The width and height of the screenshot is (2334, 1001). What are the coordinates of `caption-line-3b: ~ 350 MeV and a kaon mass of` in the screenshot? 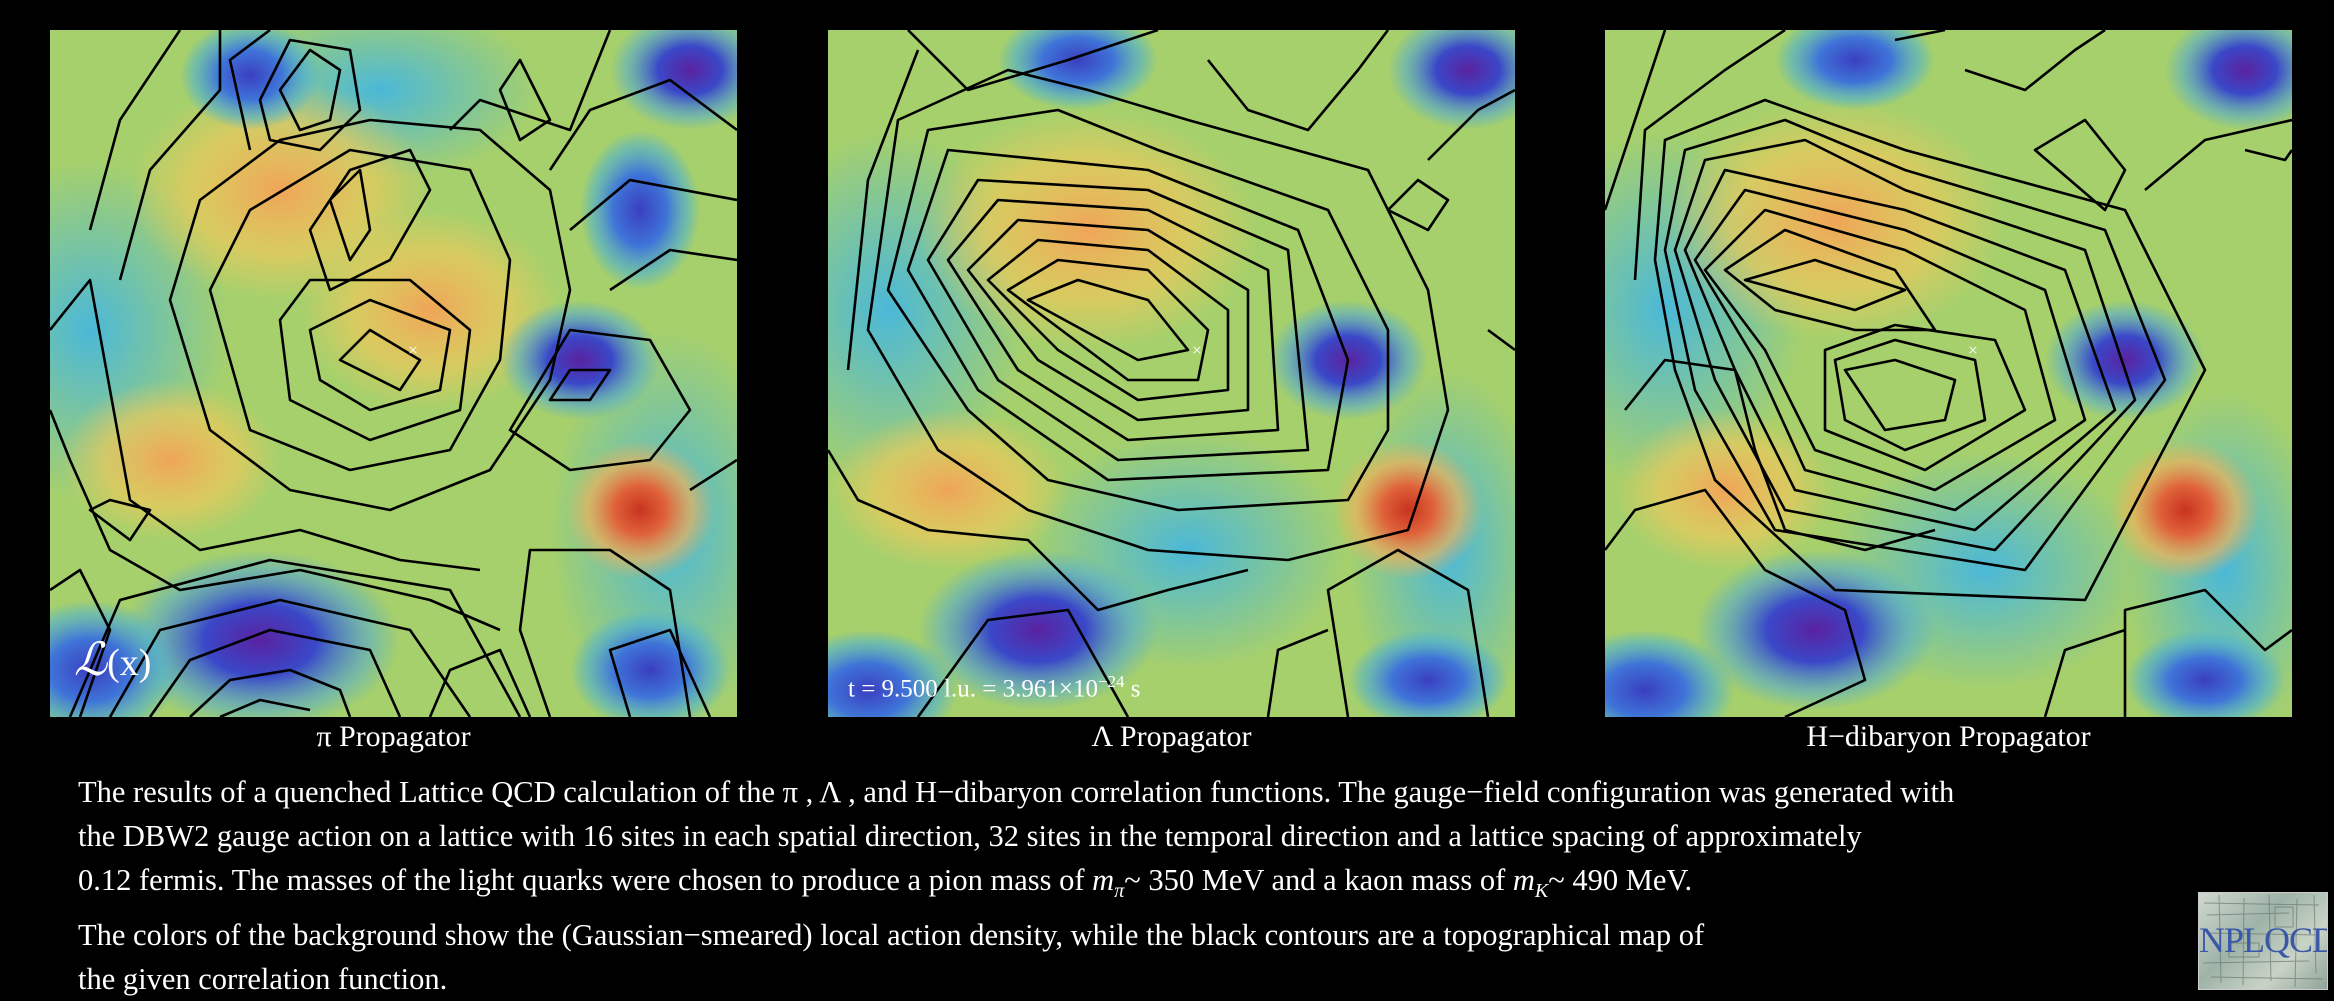 It's located at (1318, 880).